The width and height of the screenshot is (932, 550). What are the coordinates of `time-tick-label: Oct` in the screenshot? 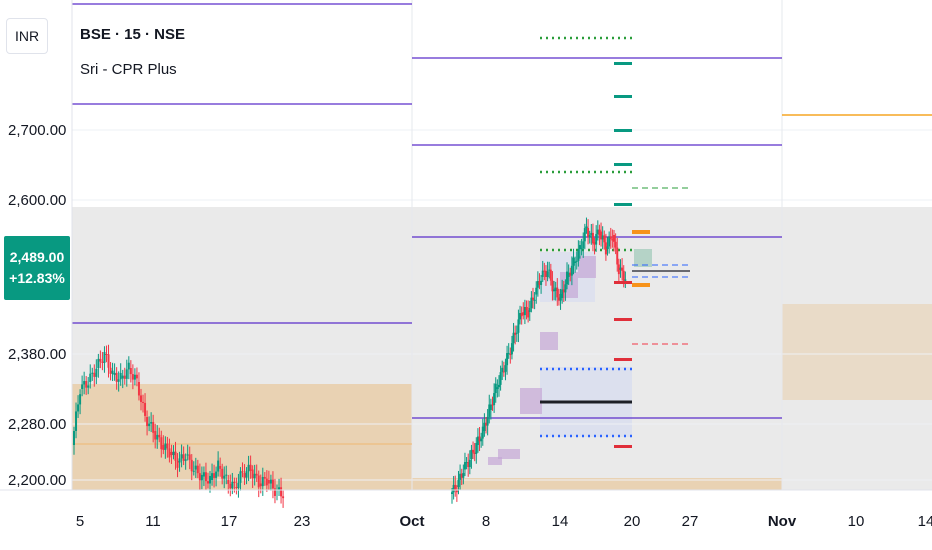 It's located at (411, 521).